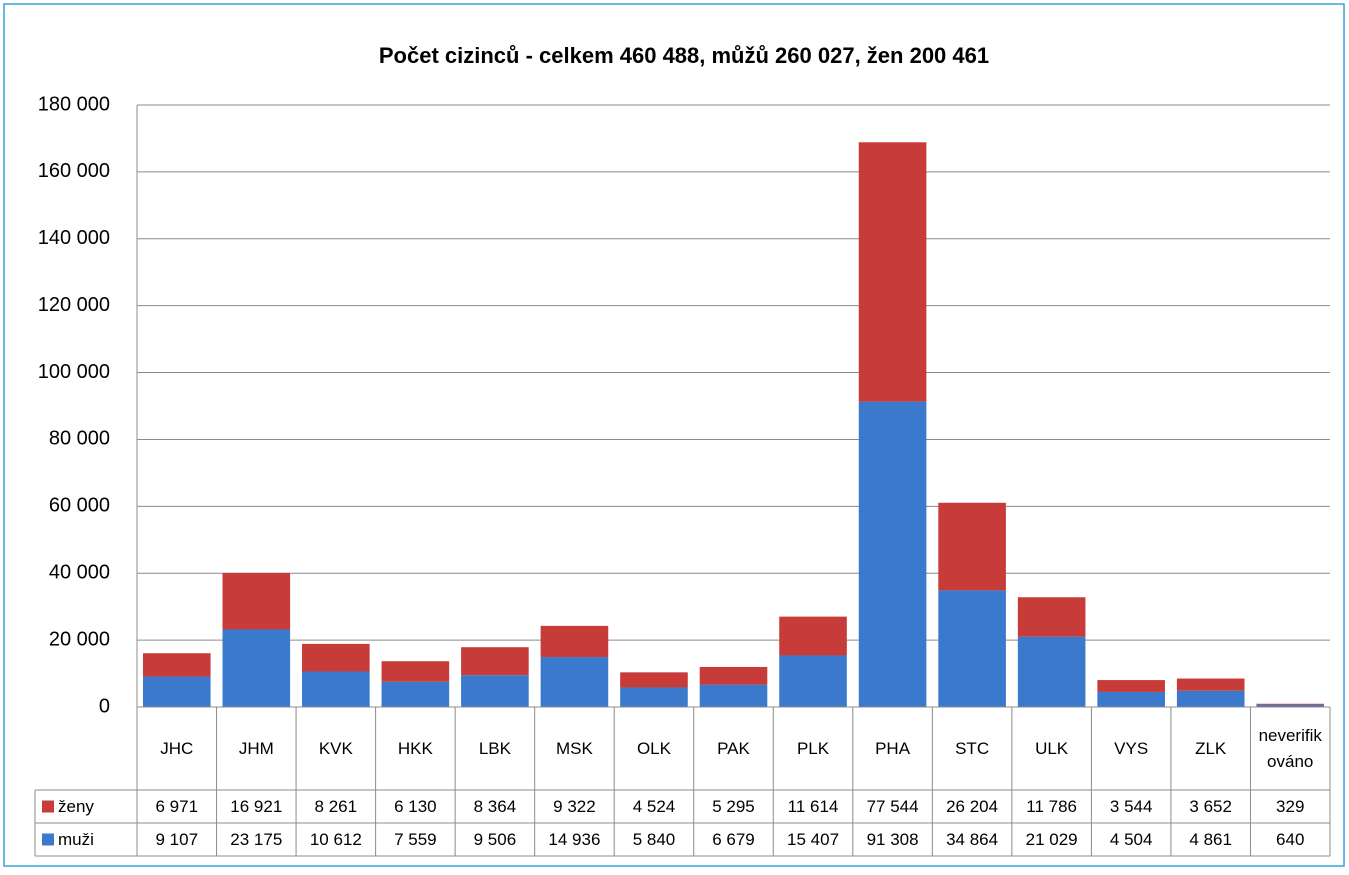 Image resolution: width=1349 pixels, height=875 pixels. I want to click on category-cell: STC, so click(972, 748).